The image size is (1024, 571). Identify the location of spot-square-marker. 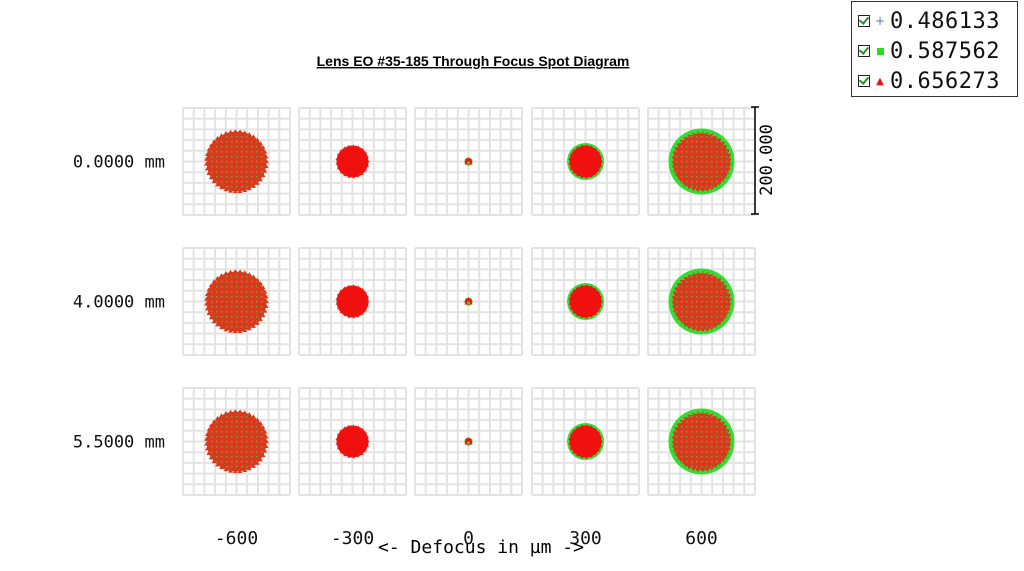
(468, 443).